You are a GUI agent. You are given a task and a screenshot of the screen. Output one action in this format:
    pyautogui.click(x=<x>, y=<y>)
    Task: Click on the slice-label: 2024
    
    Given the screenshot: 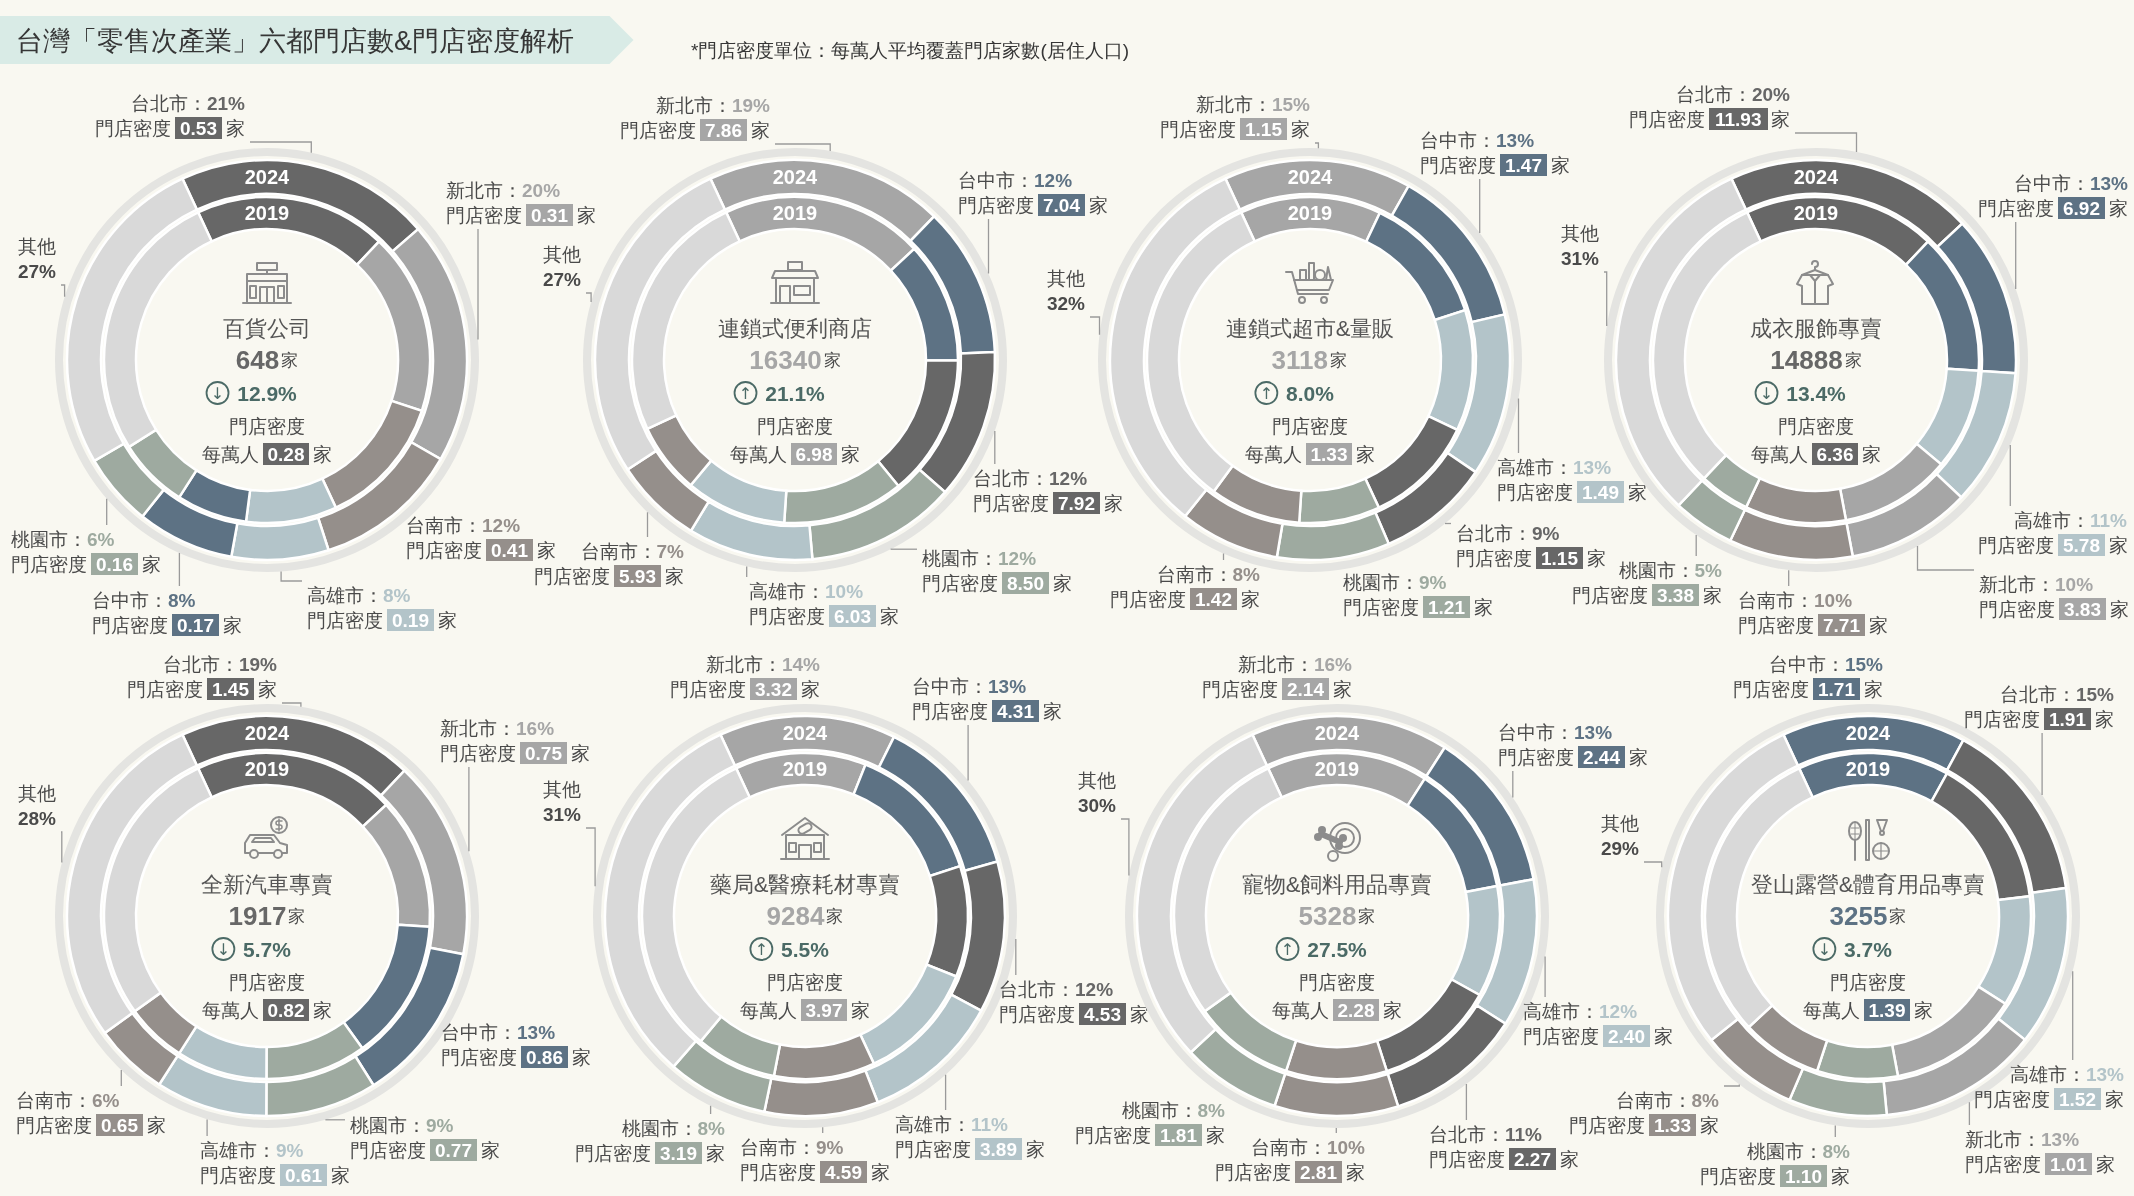 What is the action you would take?
    pyautogui.click(x=1337, y=733)
    